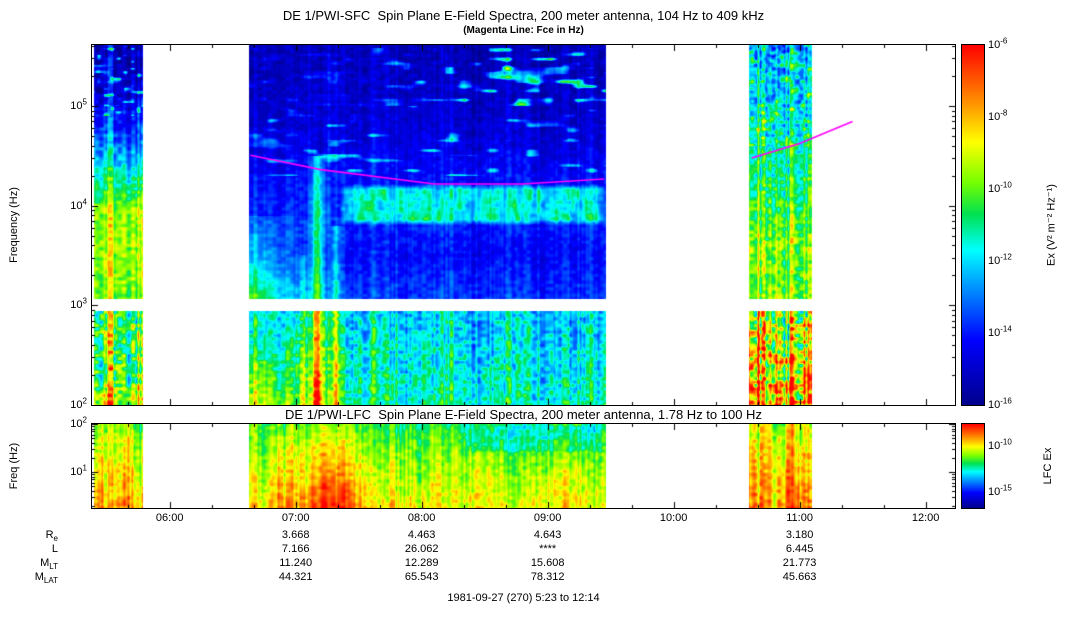 The height and width of the screenshot is (620, 1083). Describe the element at coordinates (78, 104) in the screenshot. I see `sfc-y-tick-label: 10⁵` at that location.